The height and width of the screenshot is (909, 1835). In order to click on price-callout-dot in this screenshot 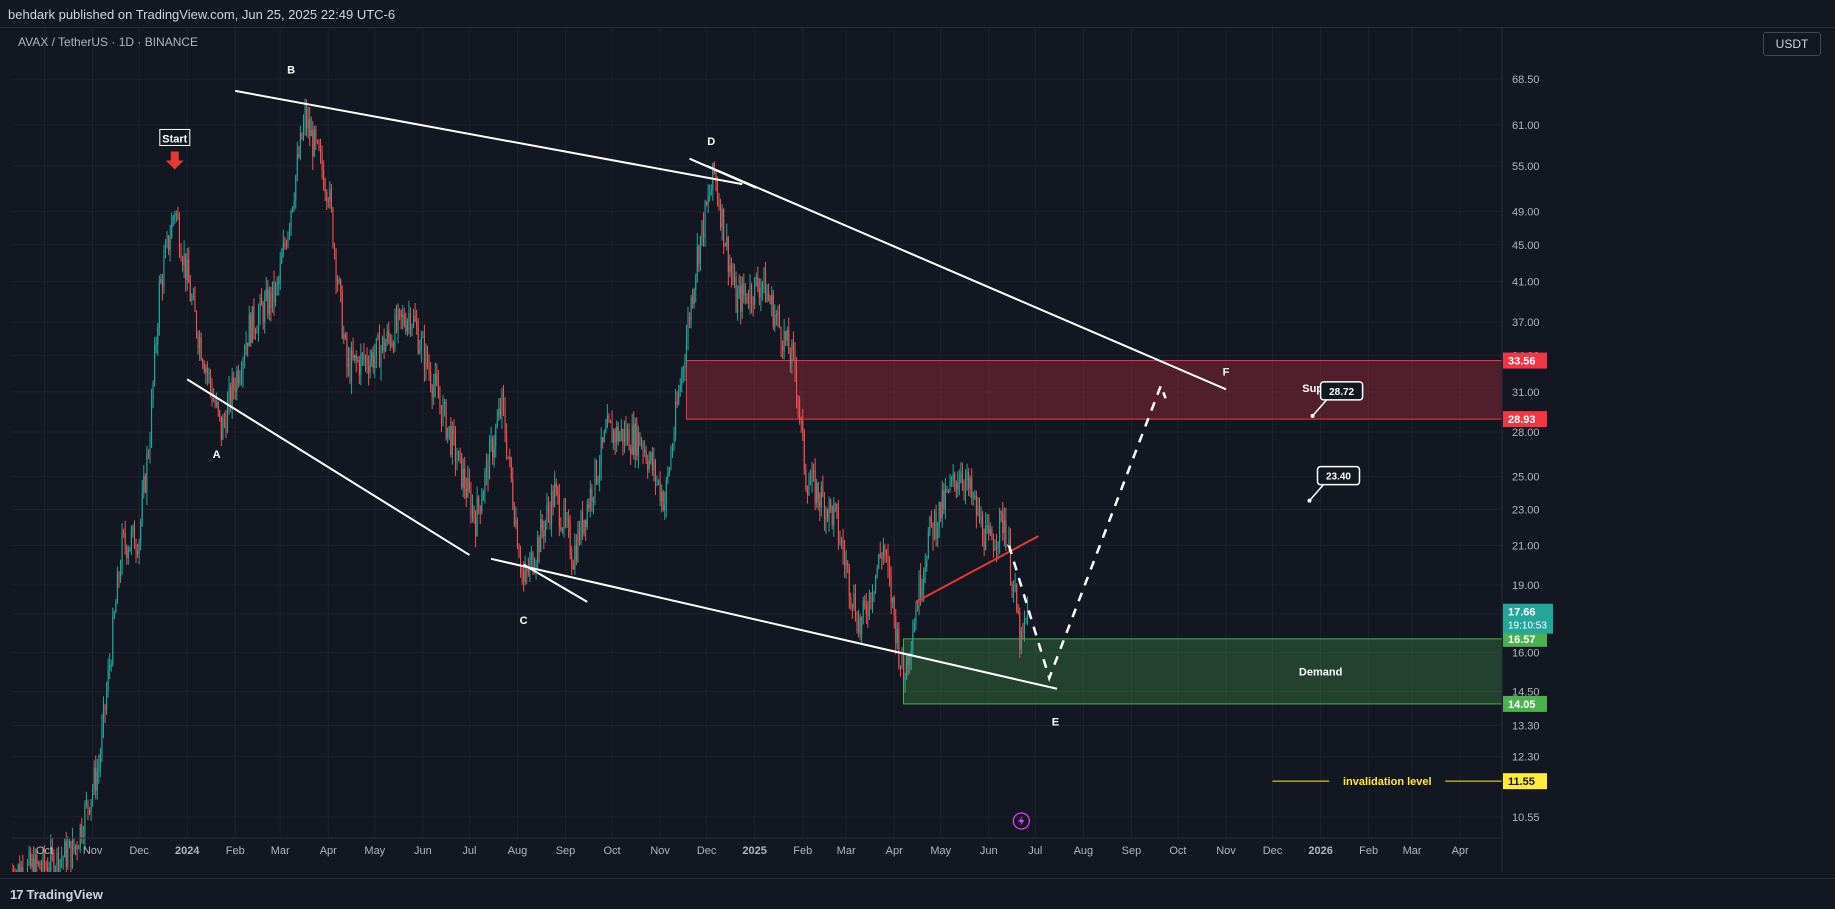, I will do `click(1309, 500)`.